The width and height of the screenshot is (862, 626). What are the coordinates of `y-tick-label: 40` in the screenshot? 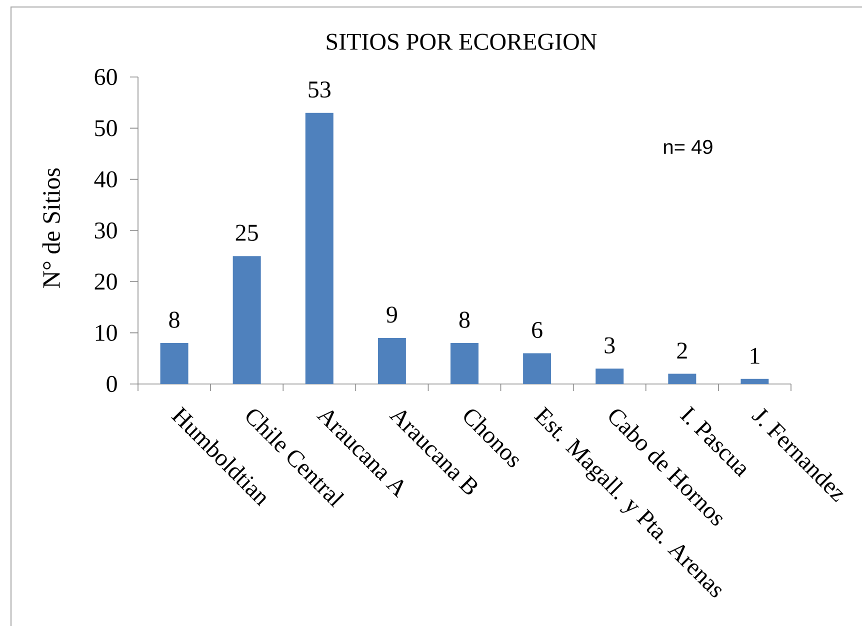 It's located at (105, 179).